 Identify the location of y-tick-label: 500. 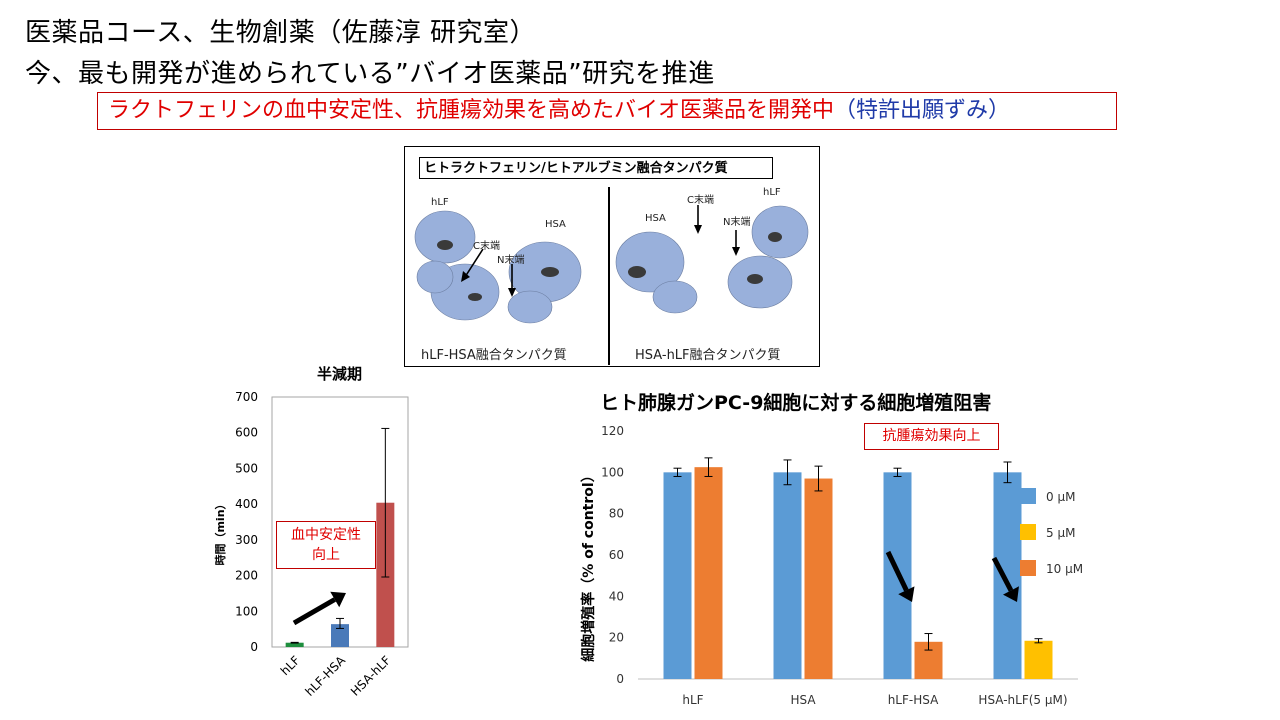
(246, 468).